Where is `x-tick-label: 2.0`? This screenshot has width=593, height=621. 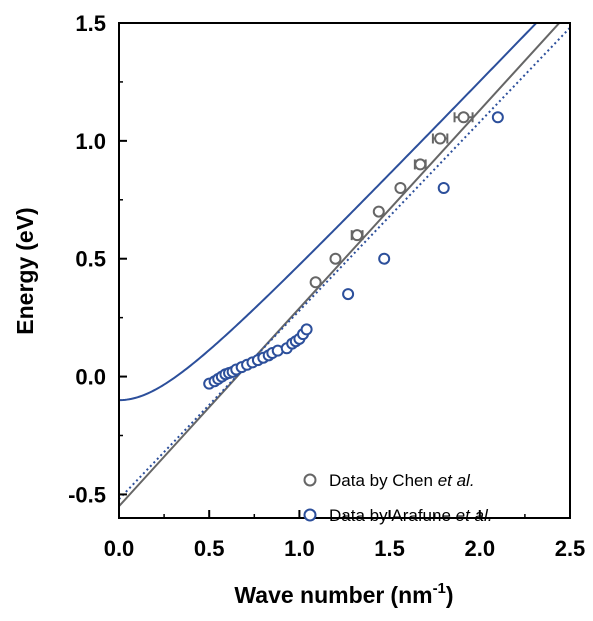
x-tick-label: 2.0 is located at coordinates (480, 548).